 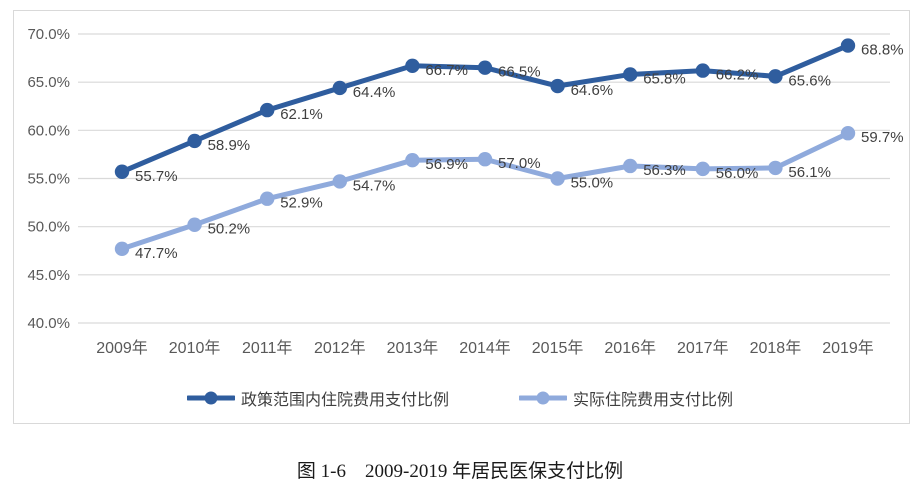 I want to click on svg-text: 2012年, so click(x=340, y=348).